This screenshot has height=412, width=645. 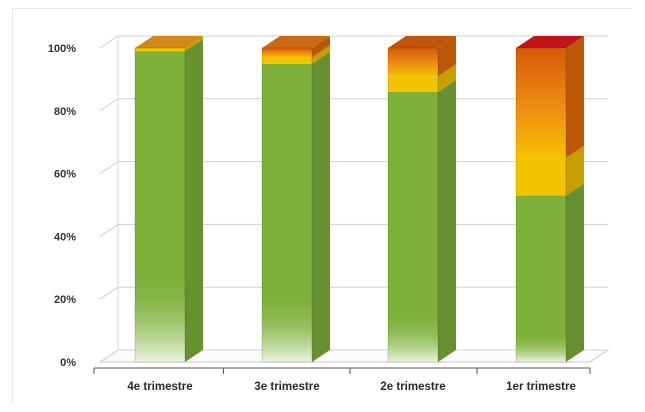 I want to click on y-tick-label: 80%, so click(x=65, y=112).